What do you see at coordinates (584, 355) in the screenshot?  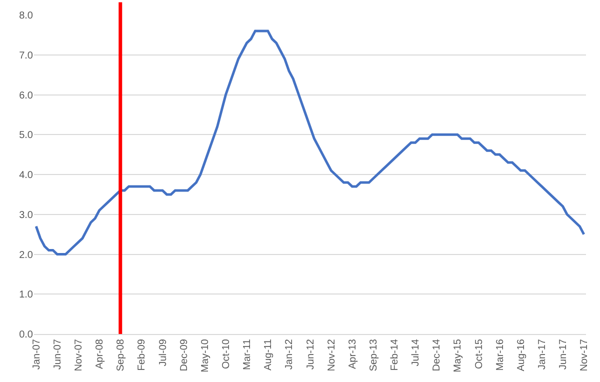 I see `x-tick-label: Nov-17` at bounding box center [584, 355].